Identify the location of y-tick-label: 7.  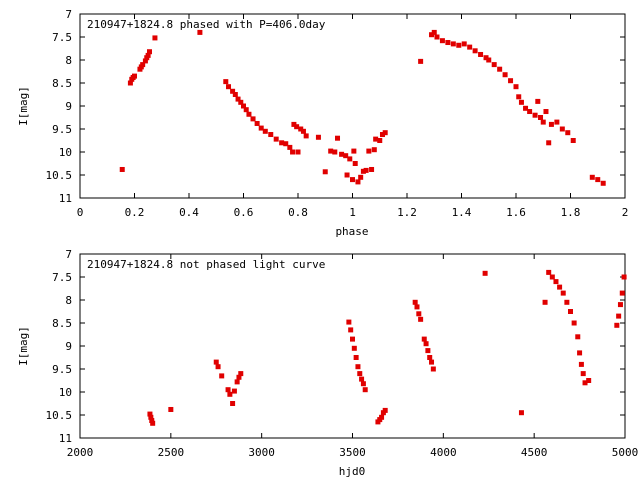
(68, 14).